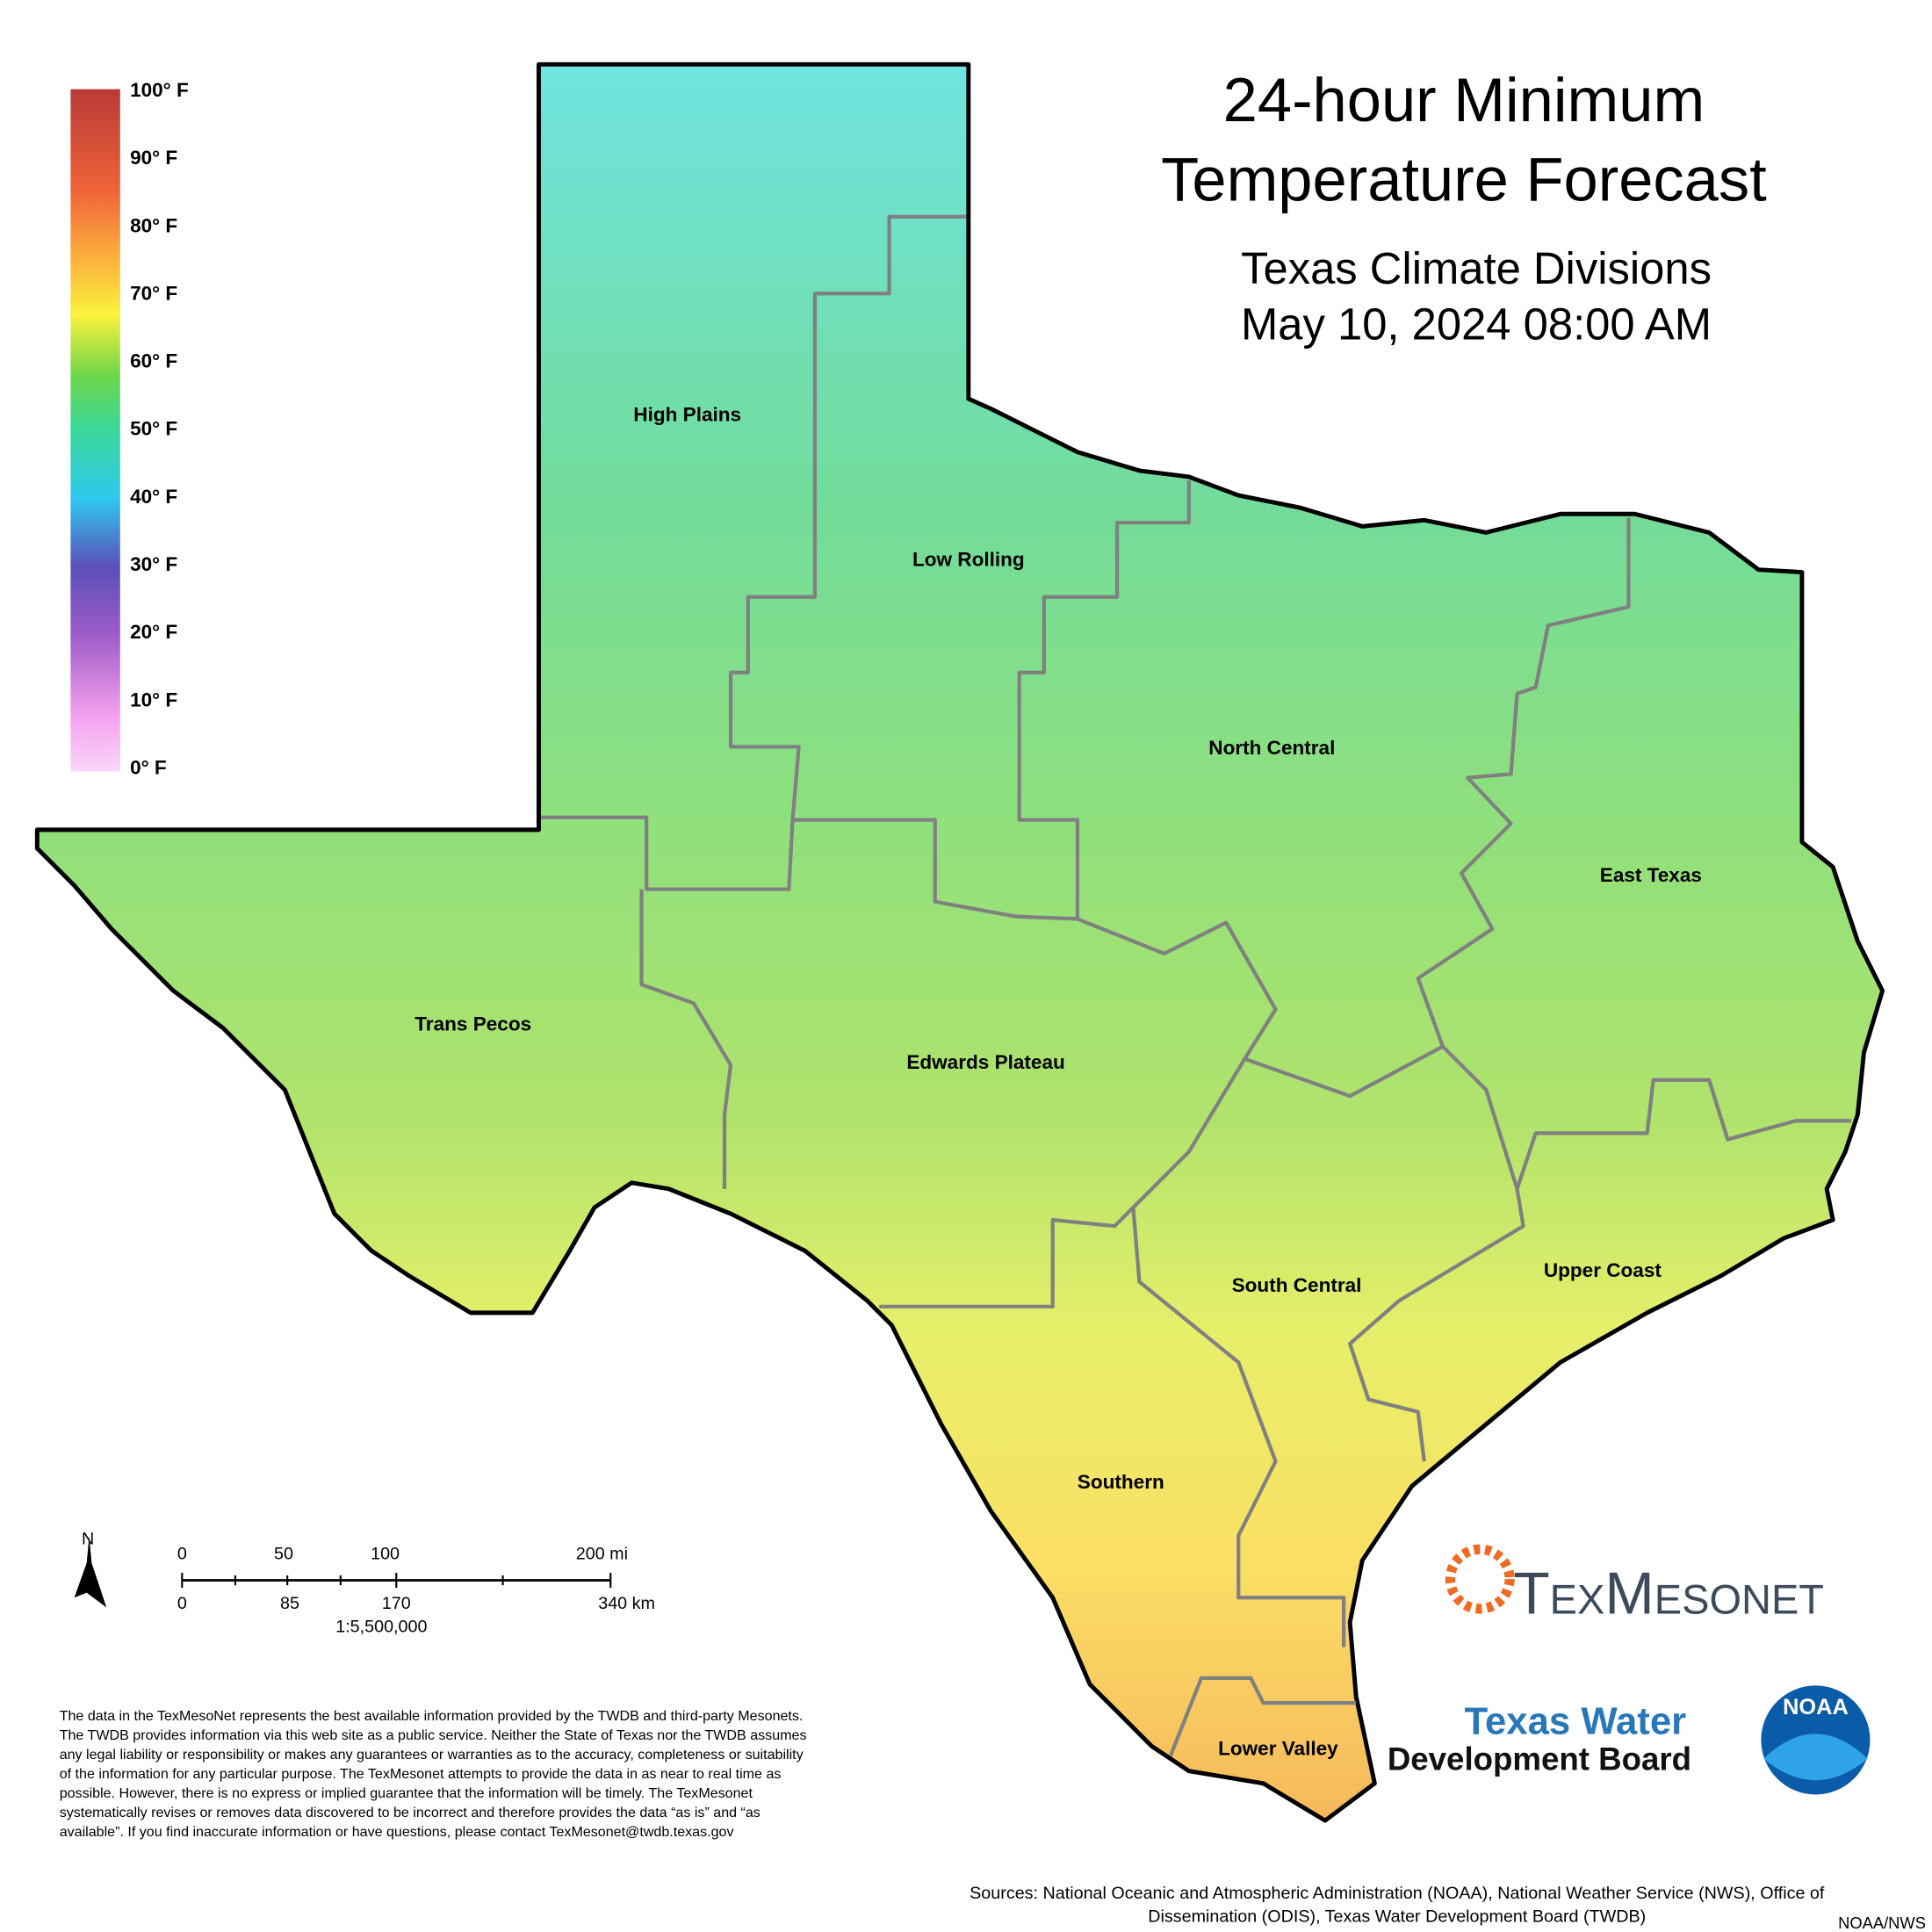 This screenshot has width=1932, height=1932. Describe the element at coordinates (154, 699) in the screenshot. I see `legend-label: 10° F` at that location.